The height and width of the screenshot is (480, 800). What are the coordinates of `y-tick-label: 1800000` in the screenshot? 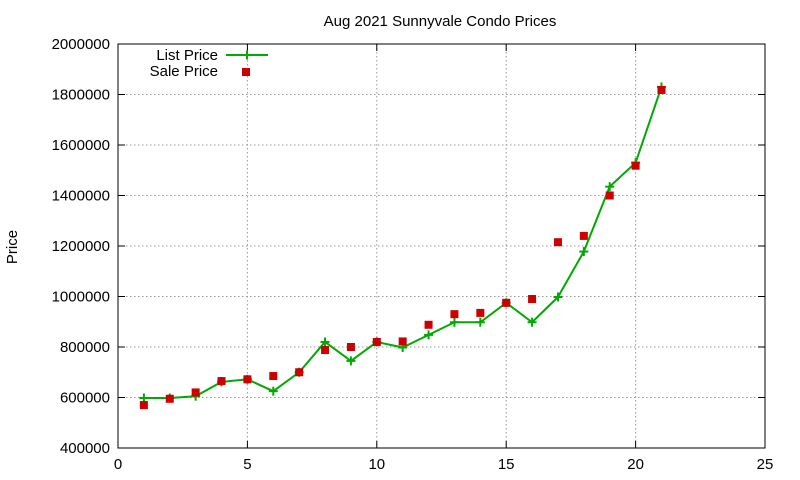 It's located at (81, 95).